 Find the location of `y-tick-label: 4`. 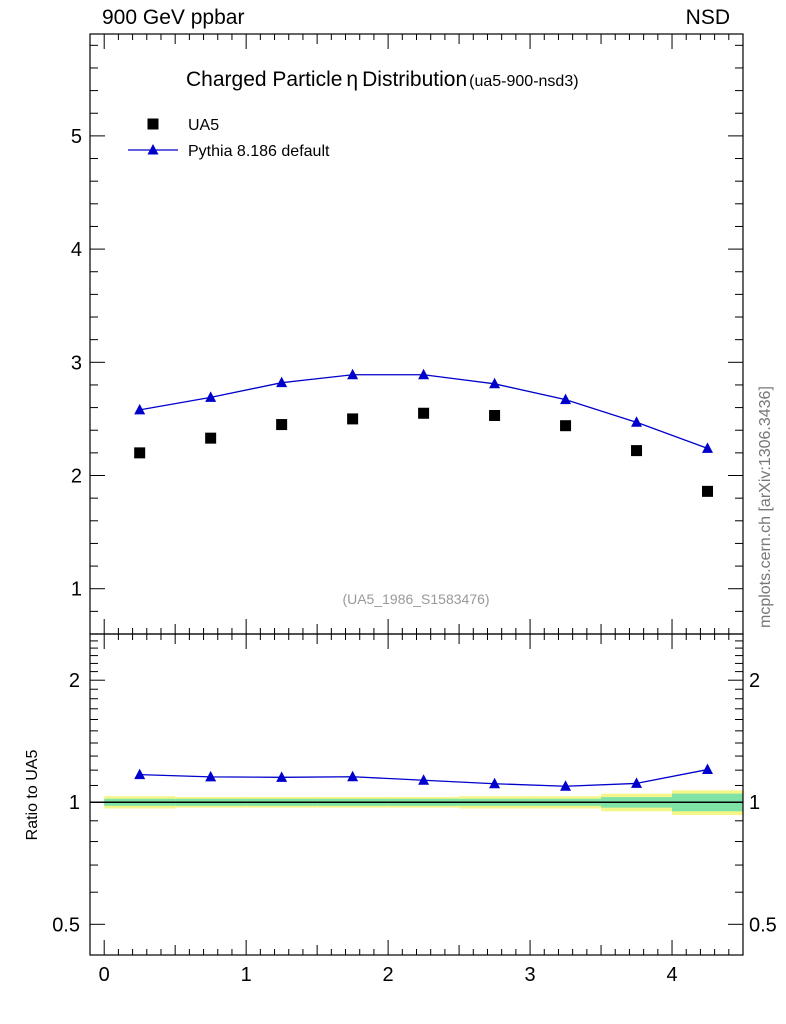

y-tick-label: 4 is located at coordinates (76, 250).